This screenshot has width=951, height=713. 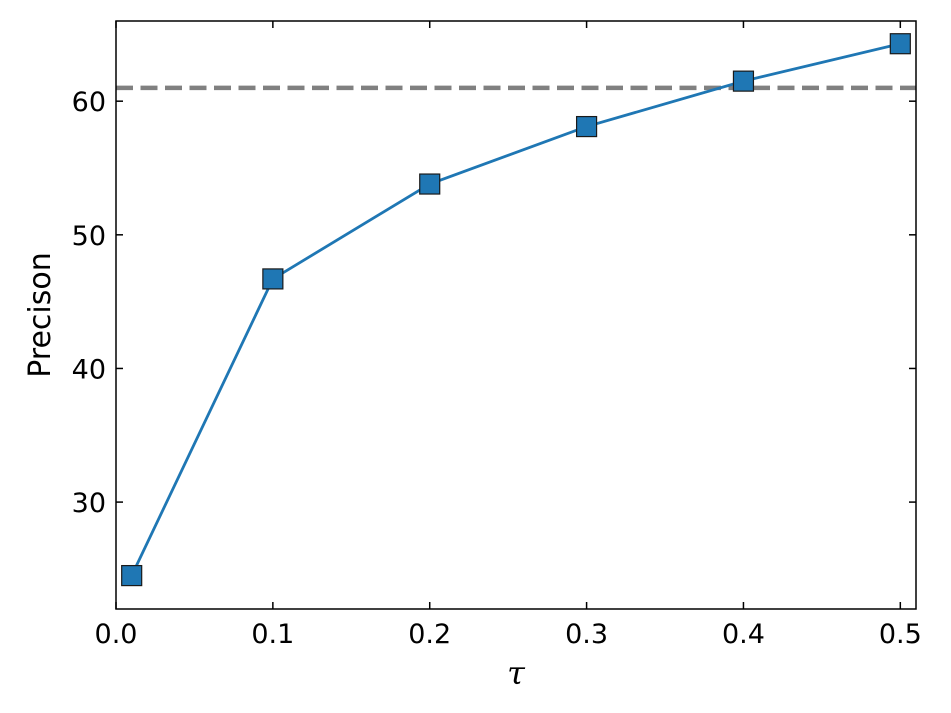 What do you see at coordinates (272, 634) in the screenshot?
I see `x-tick-label: 0.1` at bounding box center [272, 634].